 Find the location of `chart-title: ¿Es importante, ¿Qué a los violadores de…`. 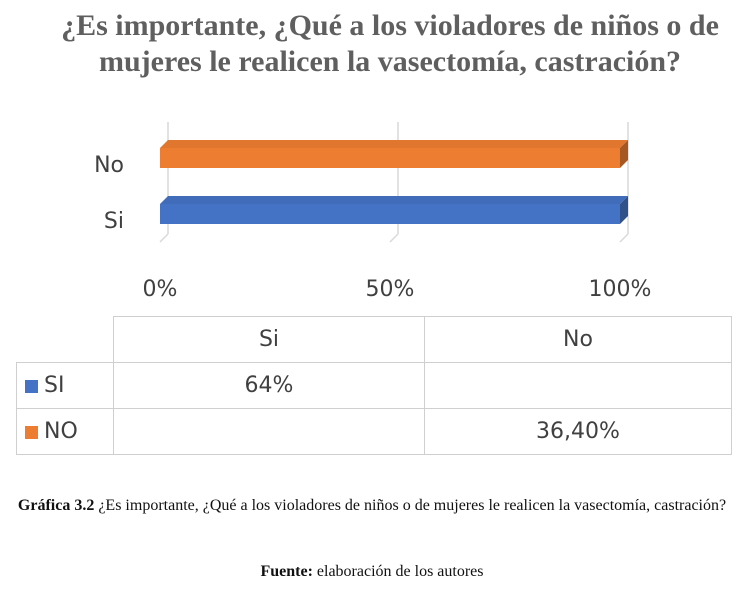

chart-title: ¿Es importante, ¿Qué a los violadores de… is located at coordinates (390, 43).